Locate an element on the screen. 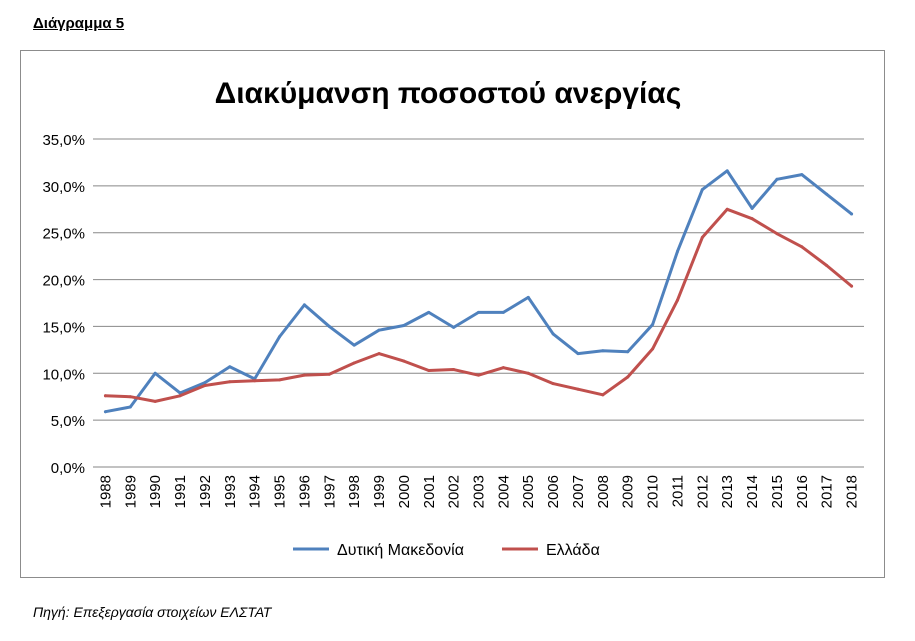 Image resolution: width=915 pixels, height=641 pixels. x-tick-label: 1998 is located at coordinates (354, 491).